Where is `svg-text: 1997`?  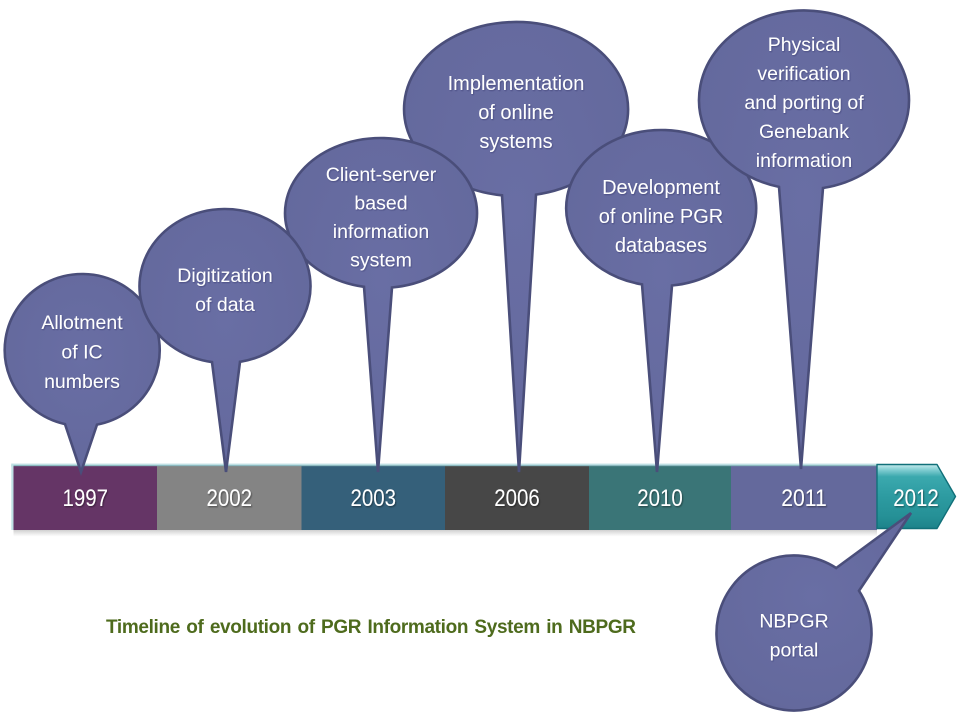 svg-text: 1997 is located at coordinates (85, 498).